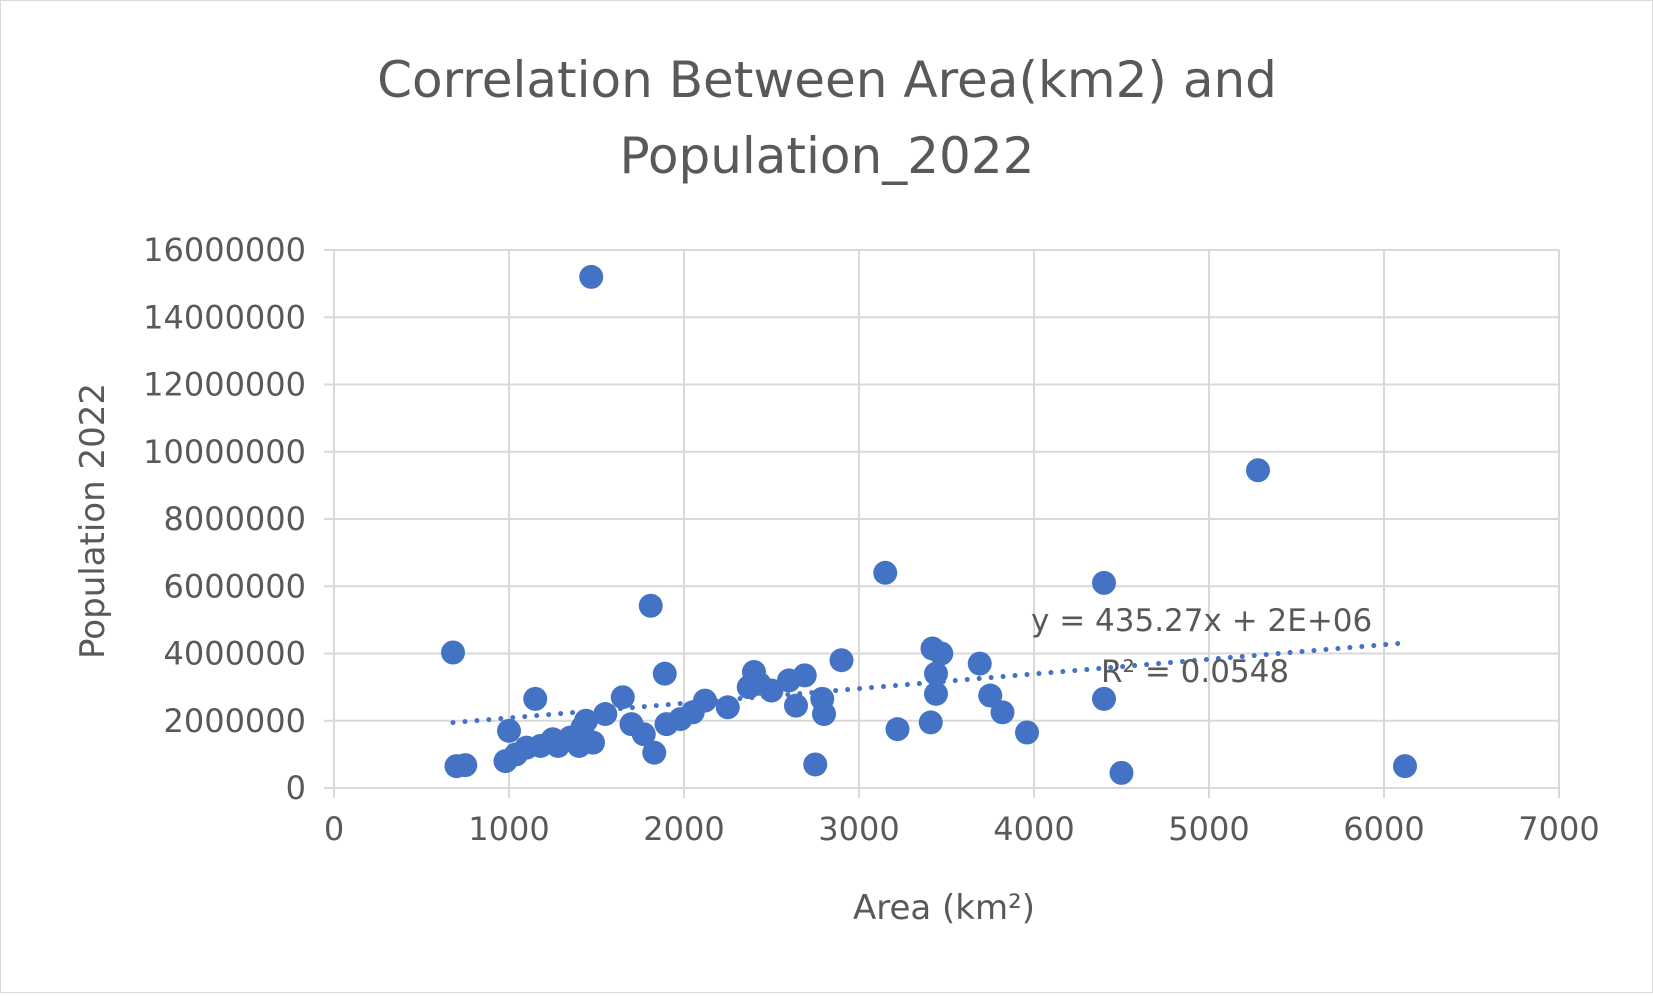 The image size is (1653, 997). I want to click on x-tick-label: 6000, so click(1383, 829).